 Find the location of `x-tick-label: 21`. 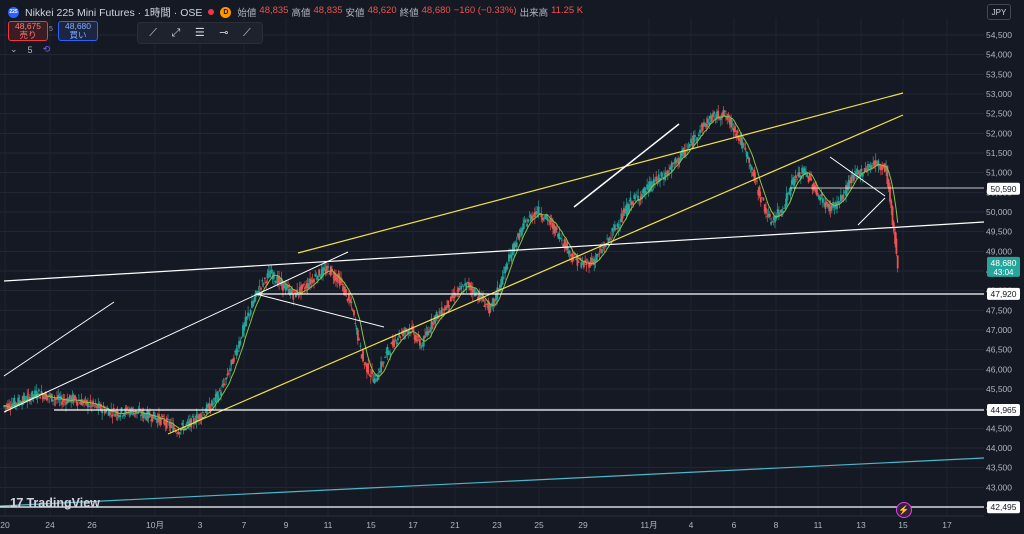

x-tick-label: 21 is located at coordinates (455, 525).